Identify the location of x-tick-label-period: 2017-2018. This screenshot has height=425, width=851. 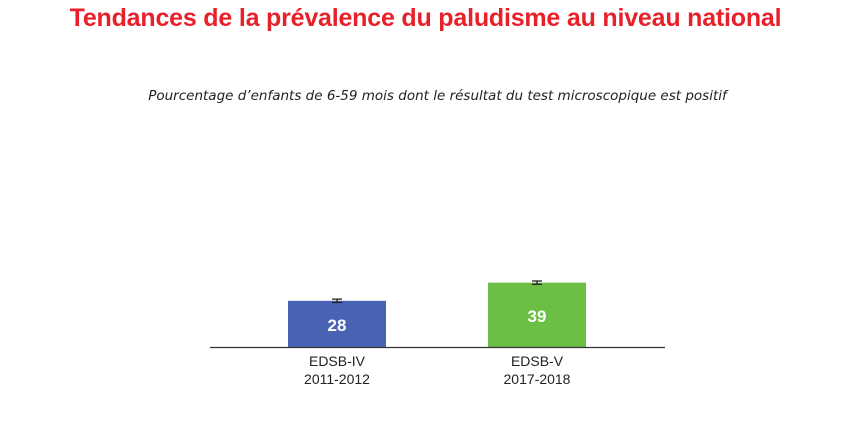
(537, 379).